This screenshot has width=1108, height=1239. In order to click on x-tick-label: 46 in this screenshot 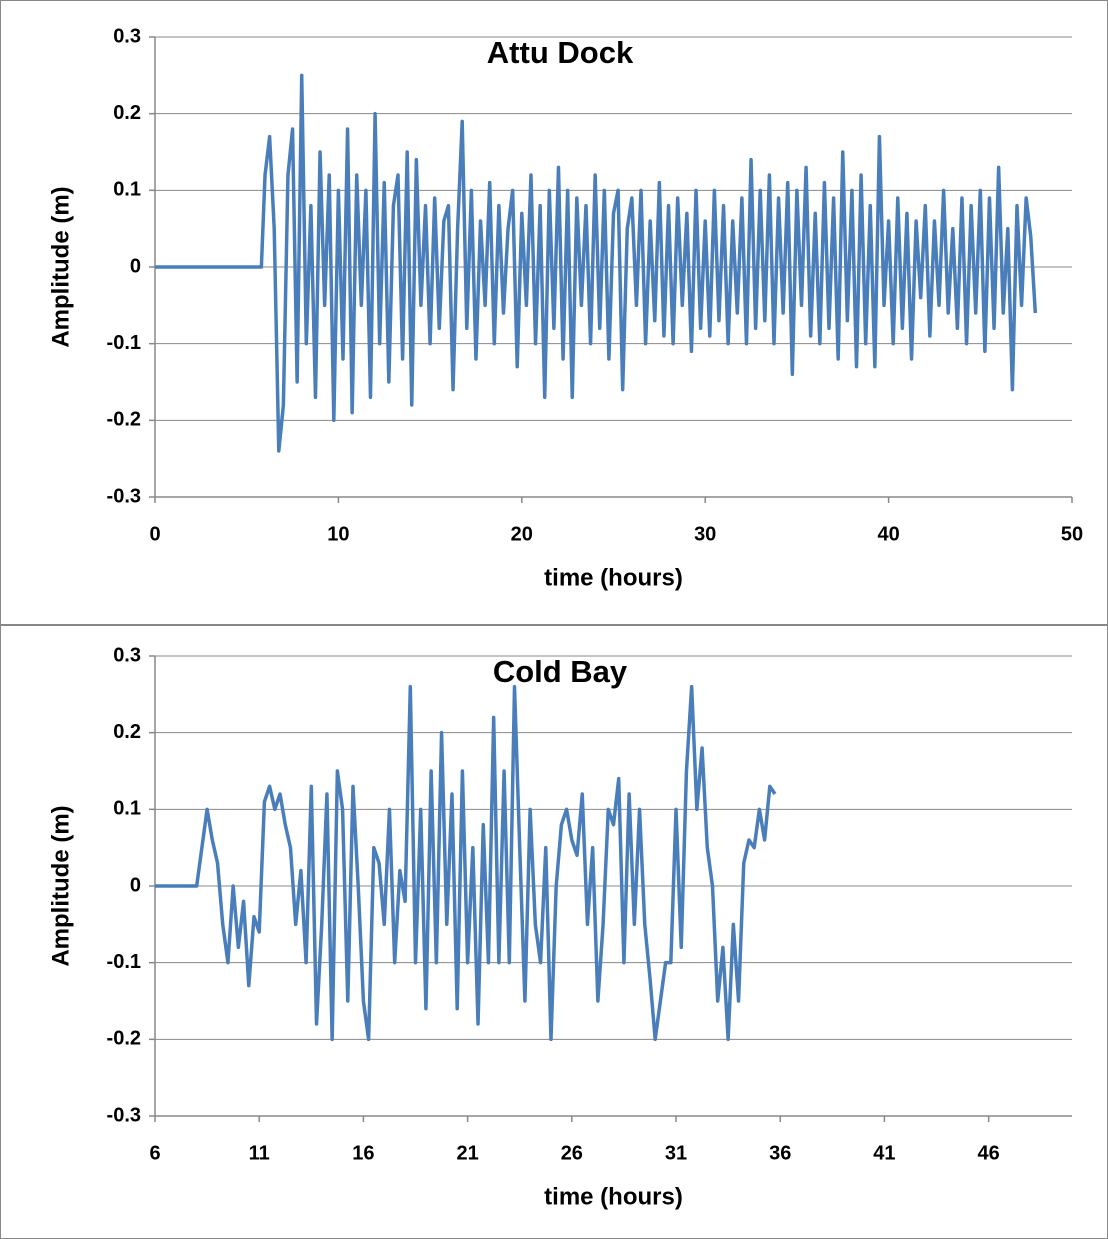, I will do `click(989, 1153)`.